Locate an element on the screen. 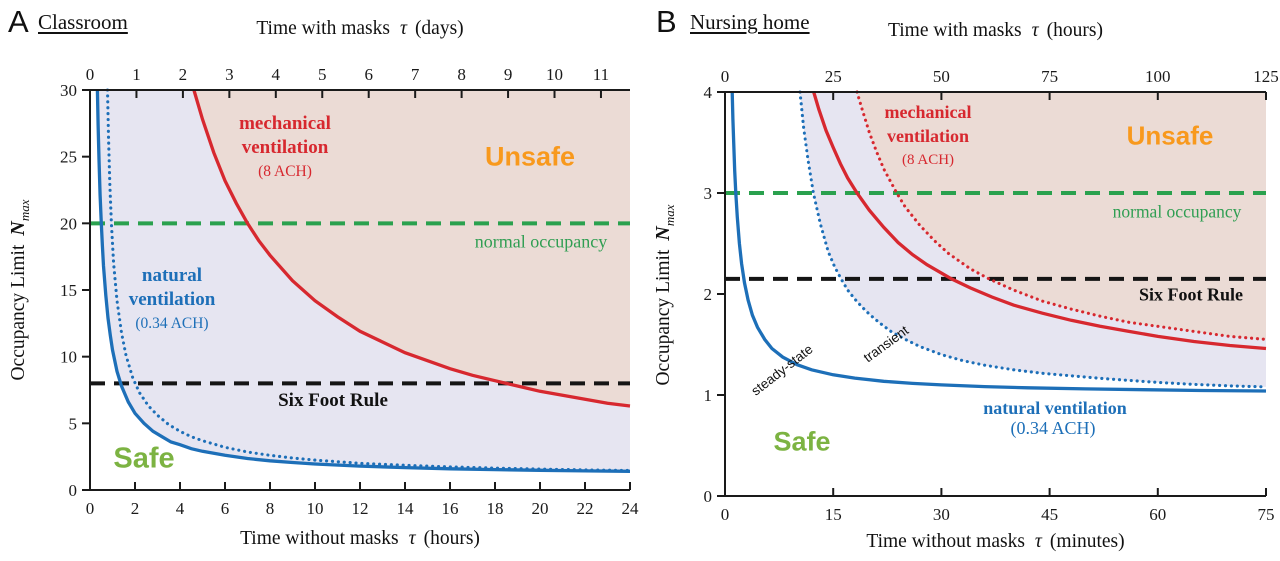 Image resolution: width=1280 pixels, height=561 pixels. n-symbol: N is located at coordinates (663, 233).